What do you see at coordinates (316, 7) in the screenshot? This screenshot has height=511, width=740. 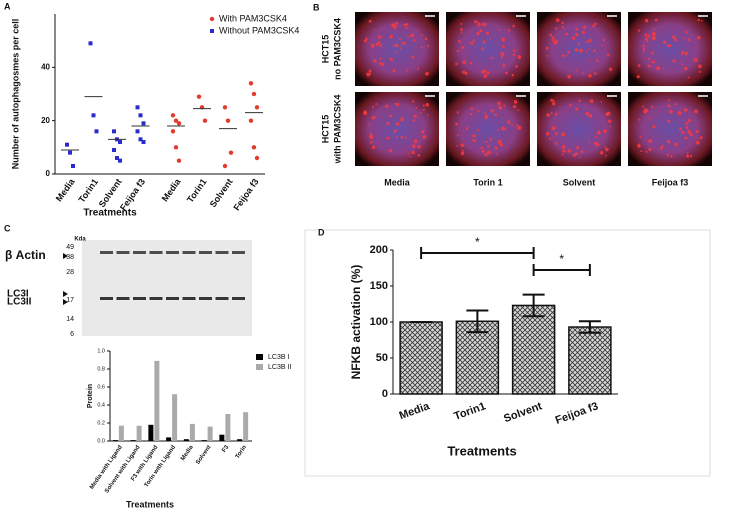 I see `panel-label: B` at bounding box center [316, 7].